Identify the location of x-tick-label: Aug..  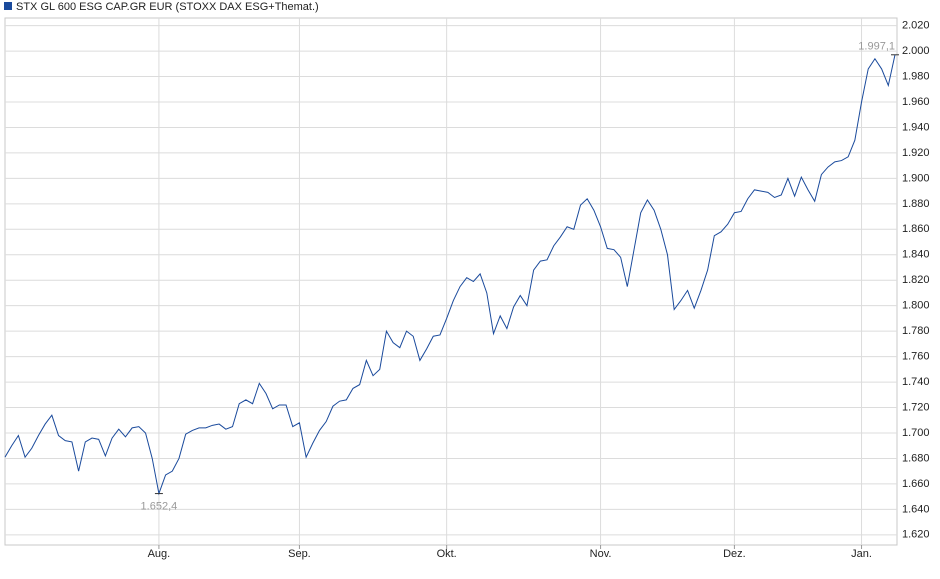
(159, 554).